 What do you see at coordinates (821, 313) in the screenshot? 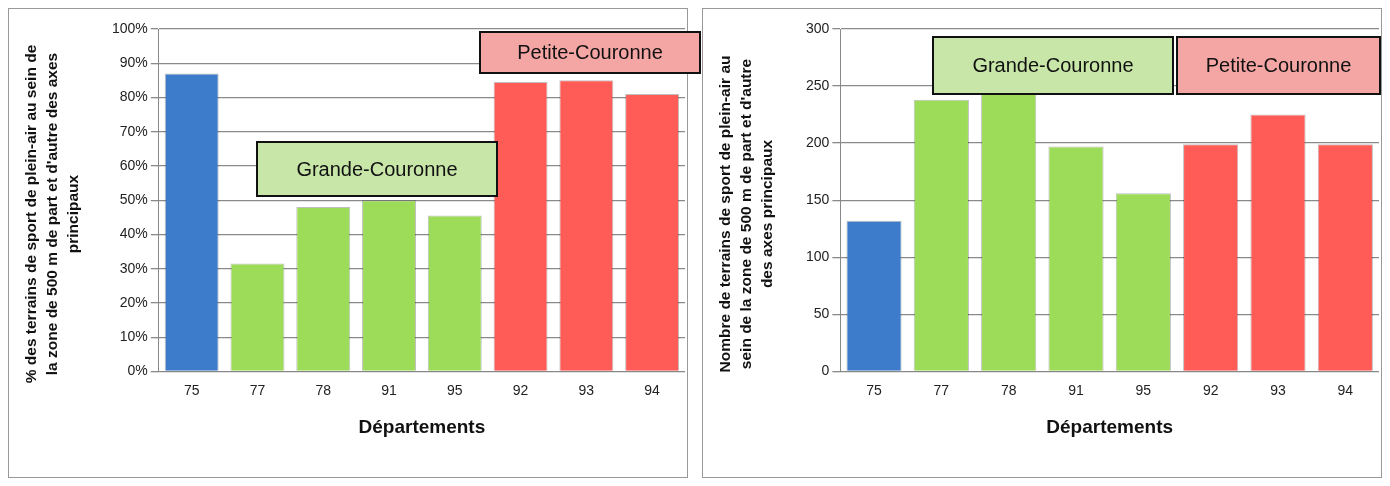
I see `y-tick-label: 50` at bounding box center [821, 313].